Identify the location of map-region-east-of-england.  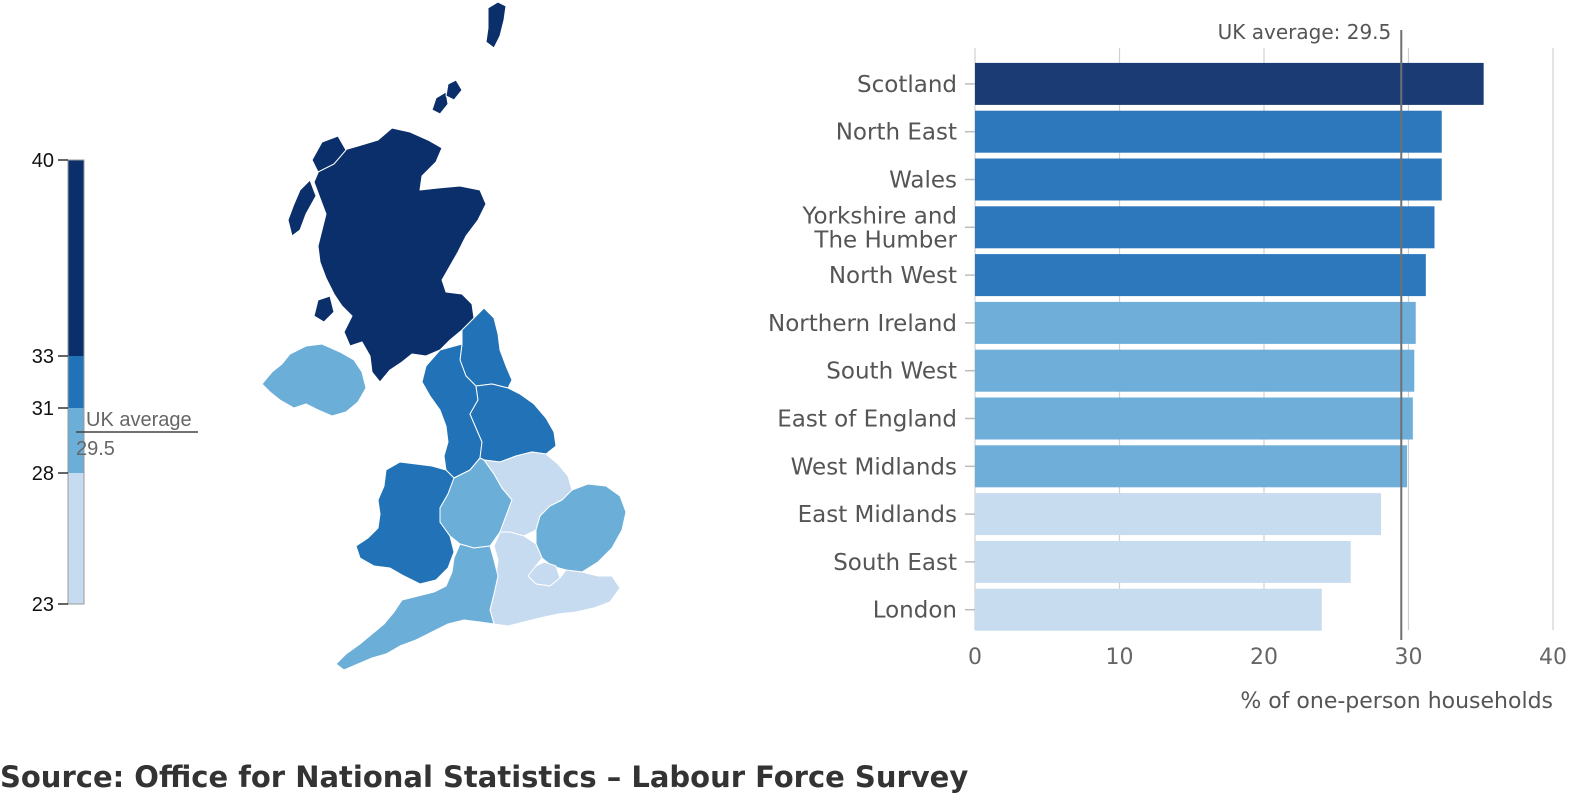
(581, 528).